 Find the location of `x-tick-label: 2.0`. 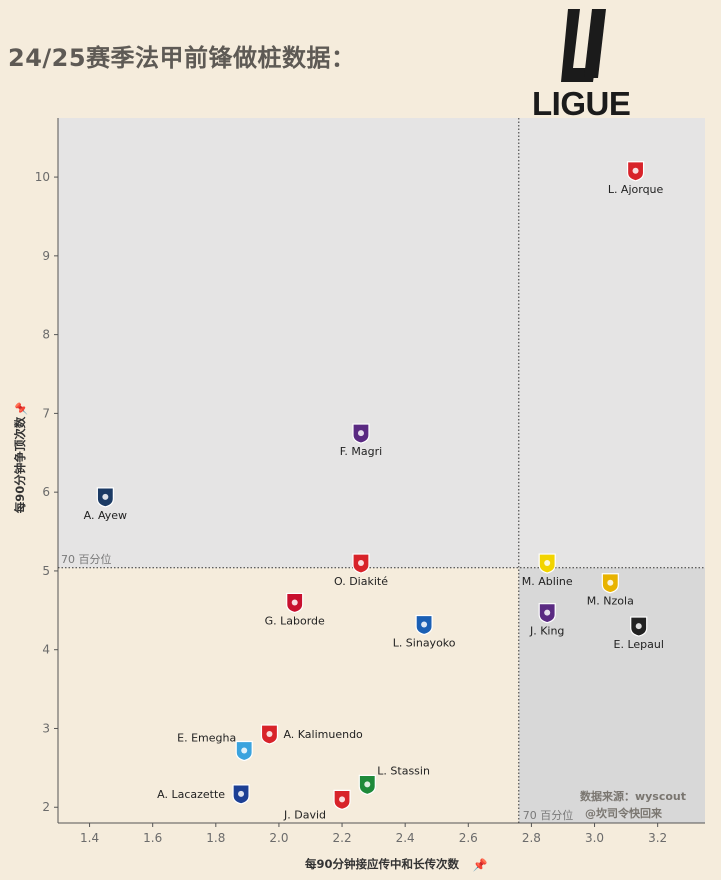

x-tick-label: 2.0 is located at coordinates (278, 838).